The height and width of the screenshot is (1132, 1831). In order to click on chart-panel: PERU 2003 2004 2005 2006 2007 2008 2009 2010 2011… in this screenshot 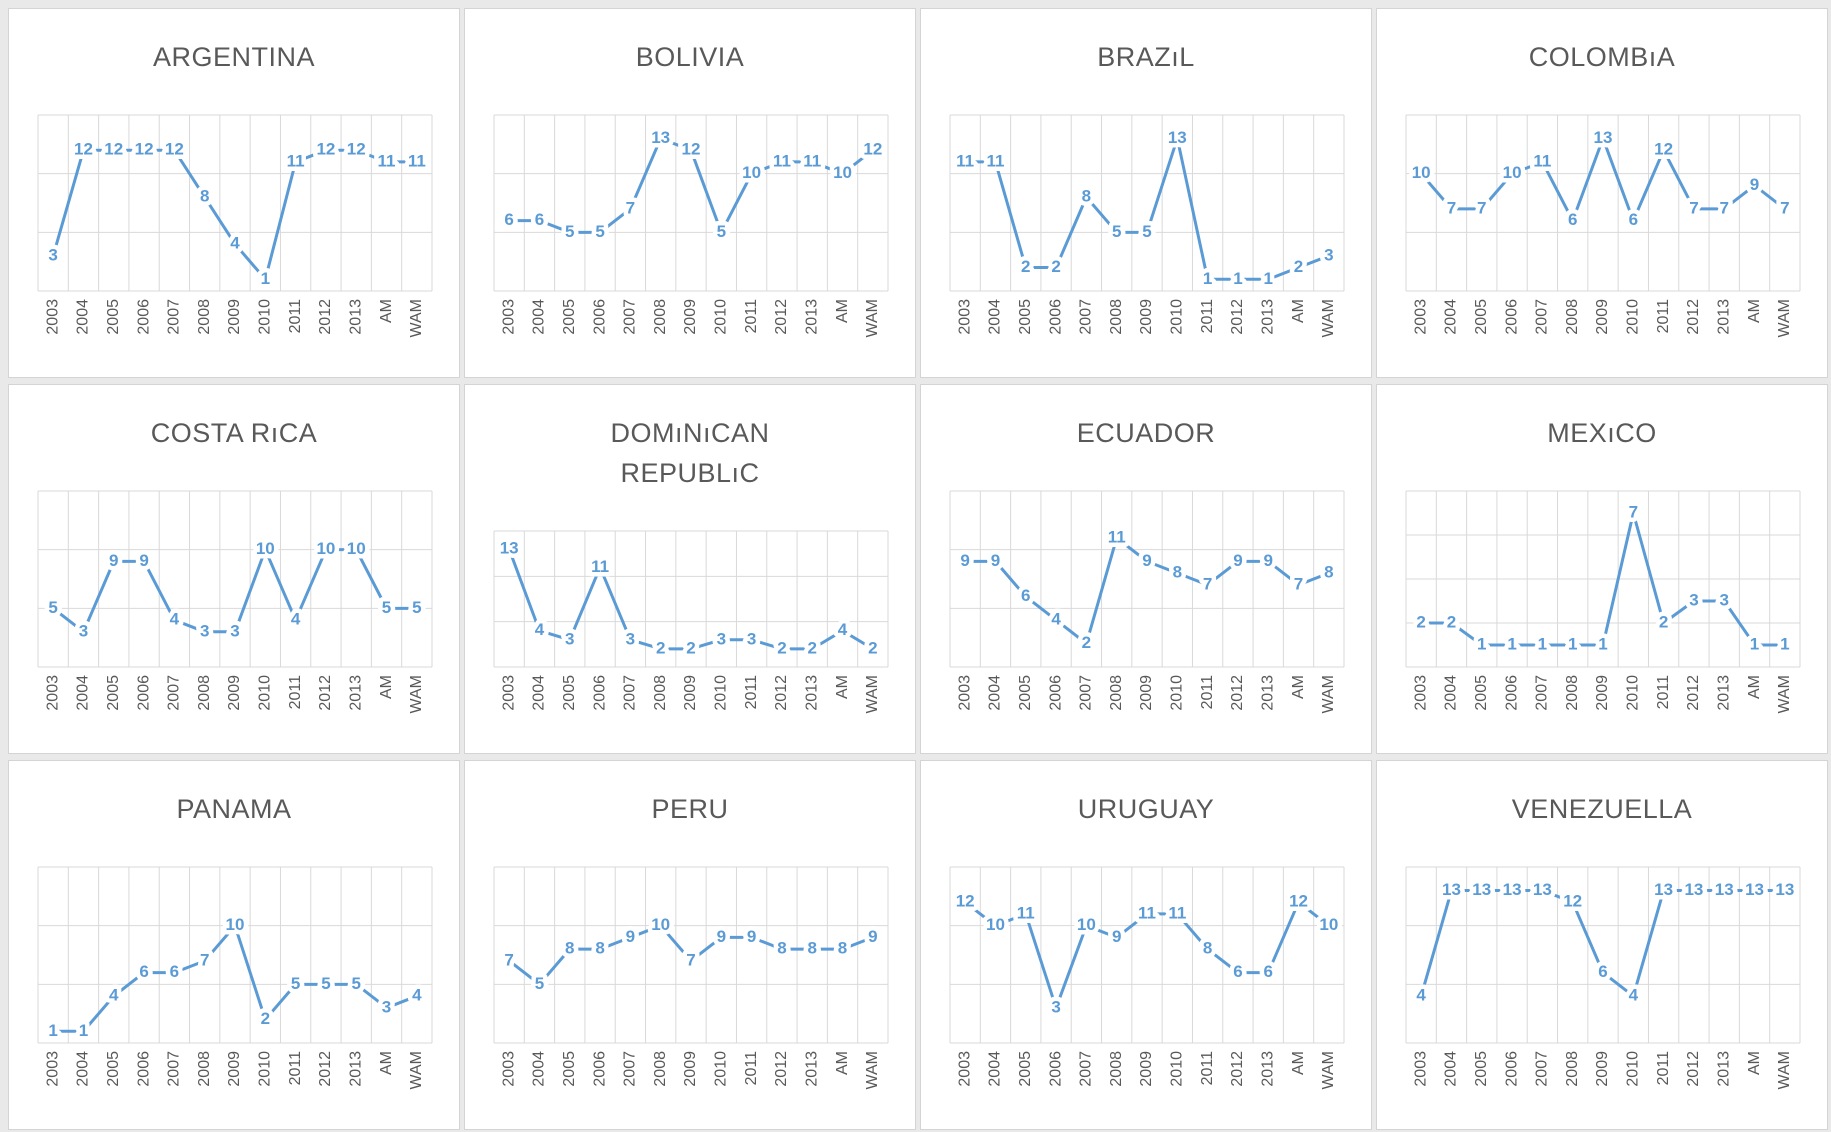, I will do `click(690, 945)`.